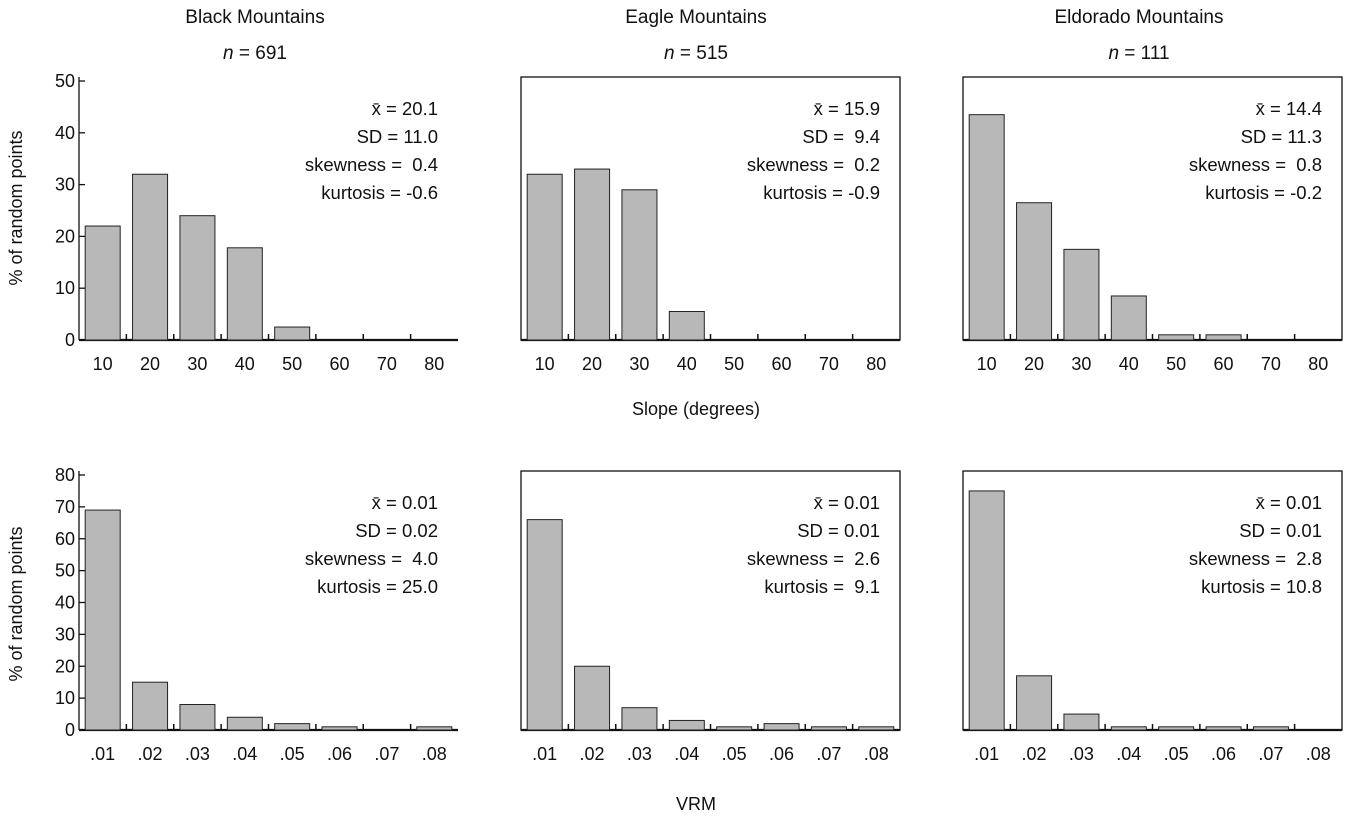 The image size is (1345, 819). I want to click on y-axis-label-top: % of random points, so click(16, 207).